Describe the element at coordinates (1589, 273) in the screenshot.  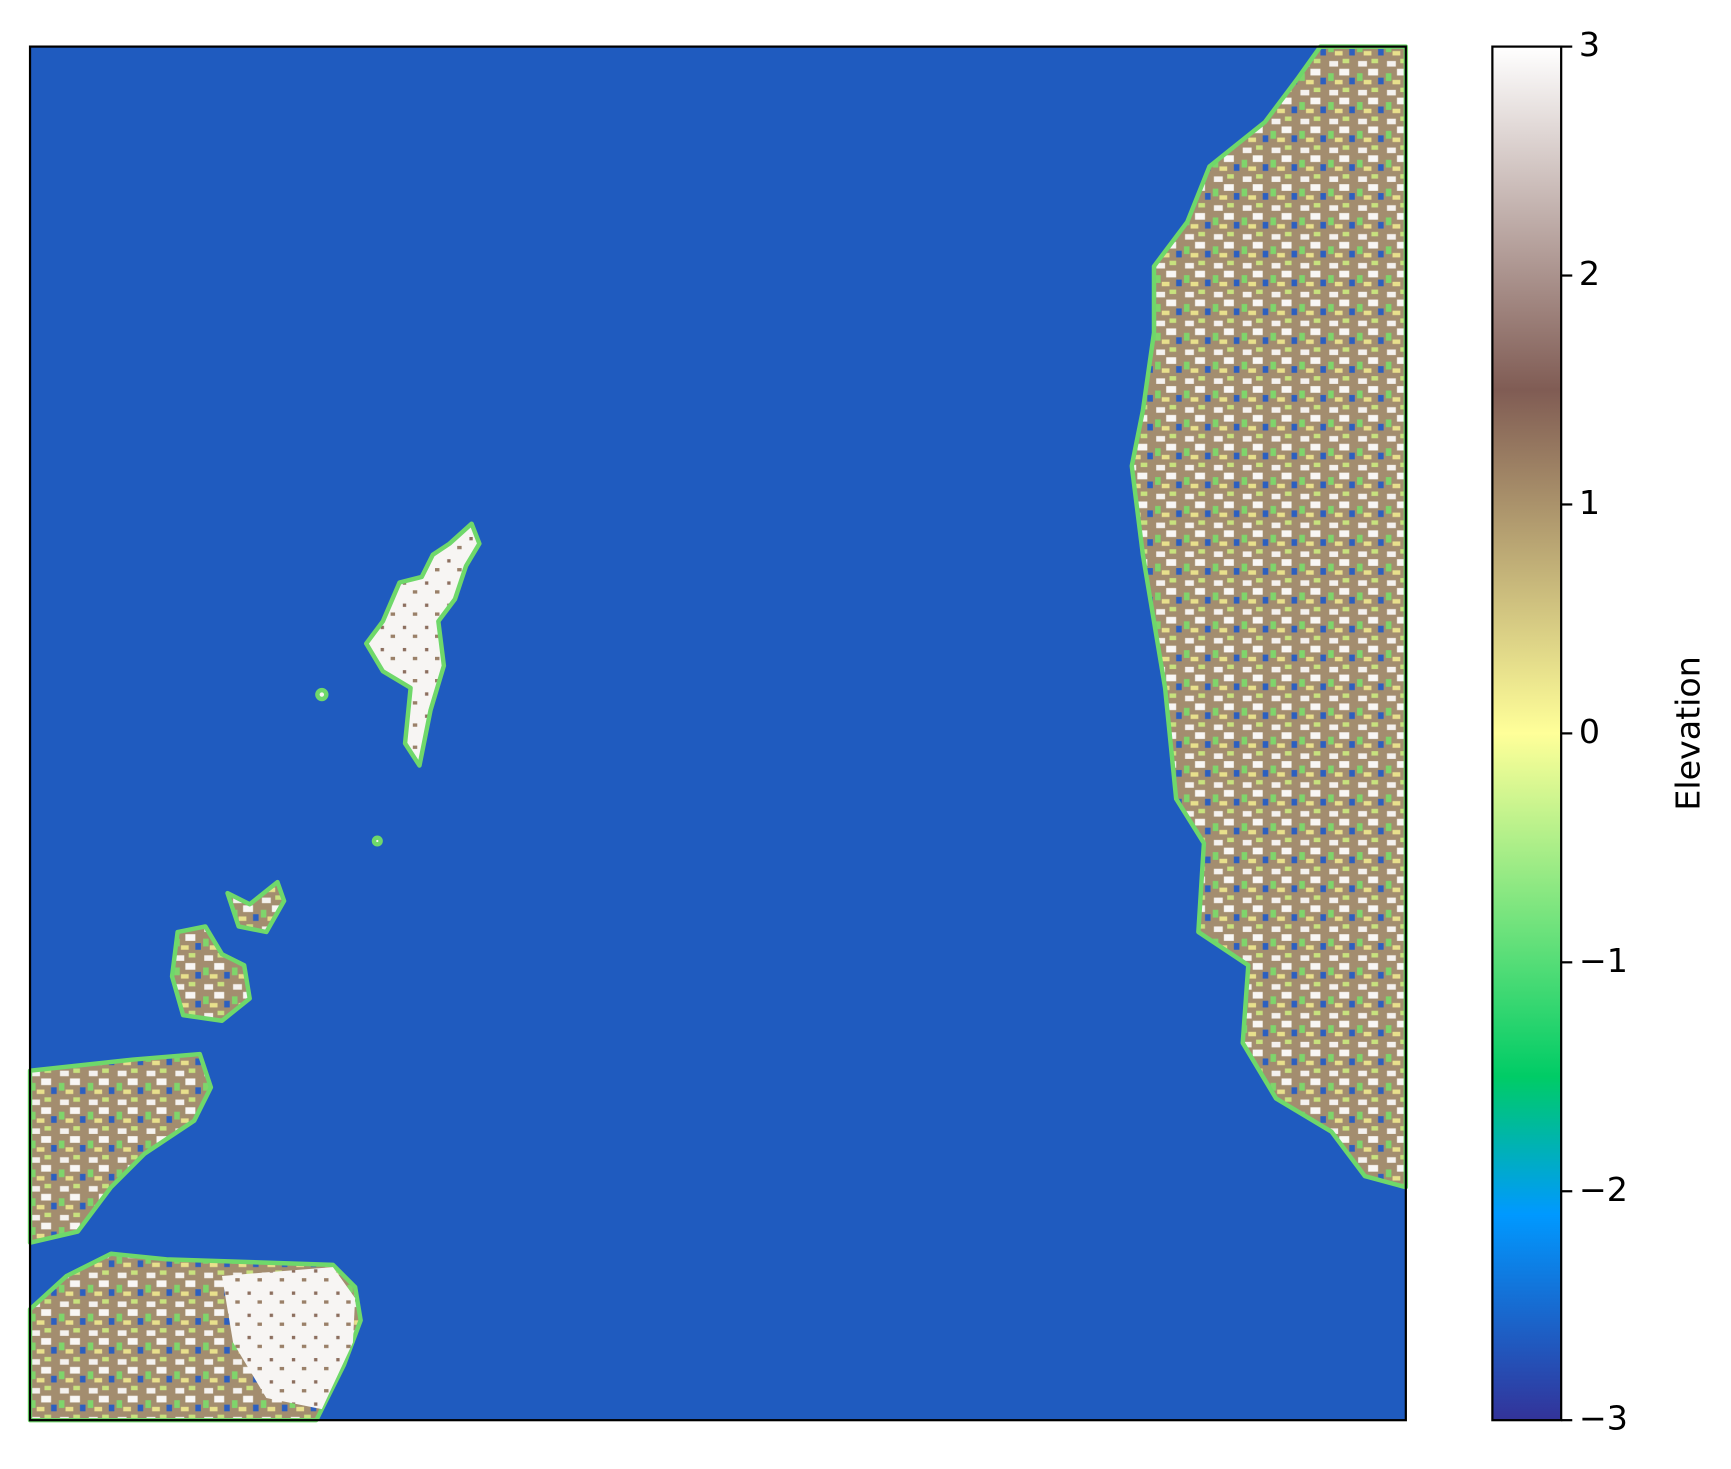
I see `colorbar-tick-label: 2` at that location.